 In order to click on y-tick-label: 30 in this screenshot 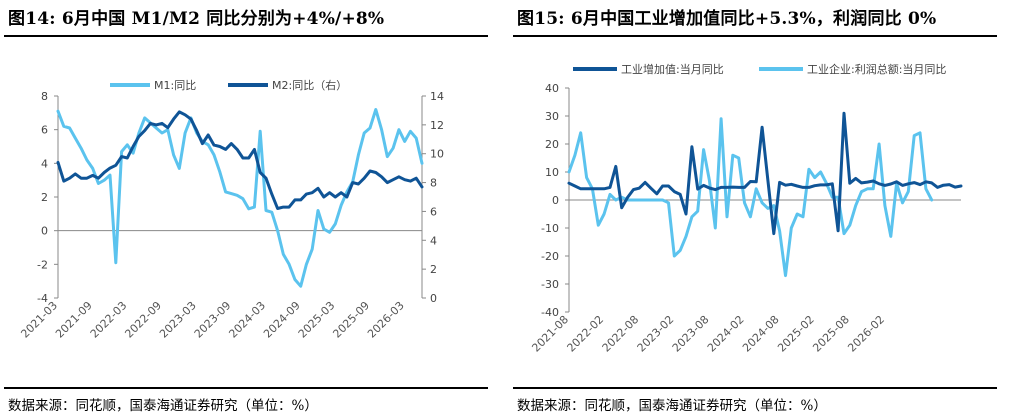, I will do `click(552, 116)`.